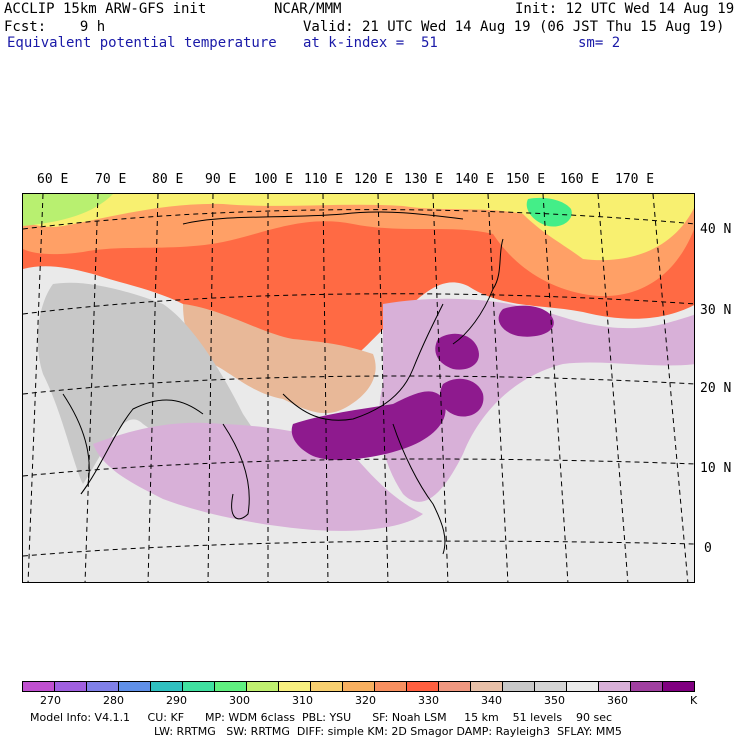 The image size is (740, 740). What do you see at coordinates (324, 179) in the screenshot?
I see `lon-label-110e: 110 E` at bounding box center [324, 179].